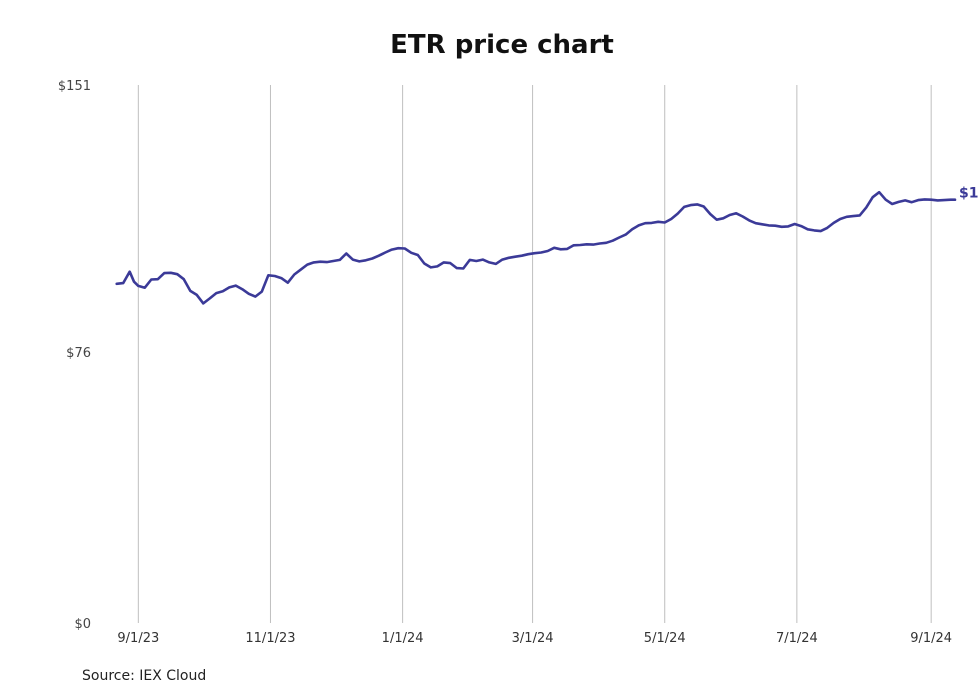 Image resolution: width=980 pixels, height=699 pixels. I want to click on y-tick-label: $76, so click(78, 353).